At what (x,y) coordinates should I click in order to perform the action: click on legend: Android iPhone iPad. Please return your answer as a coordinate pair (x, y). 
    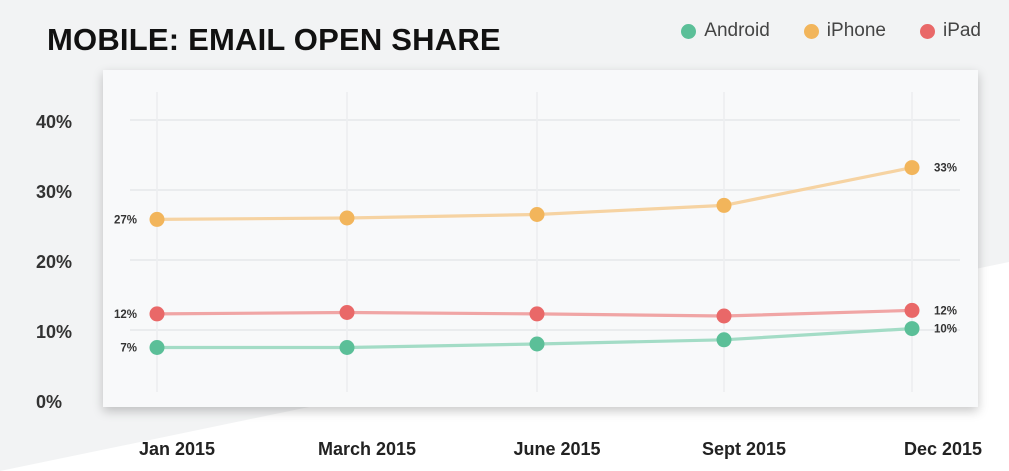
    Looking at the image, I should click on (831, 31).